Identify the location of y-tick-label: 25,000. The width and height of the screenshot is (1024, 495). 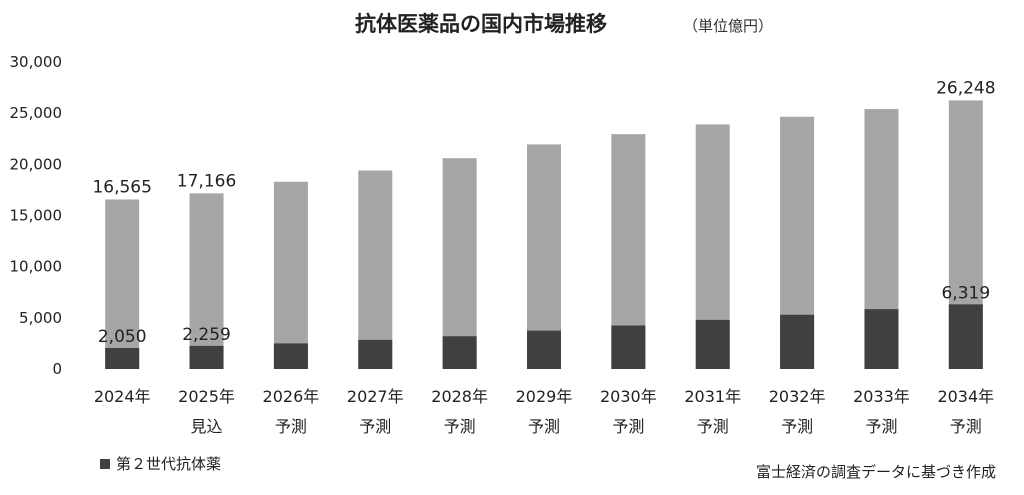
(36, 113).